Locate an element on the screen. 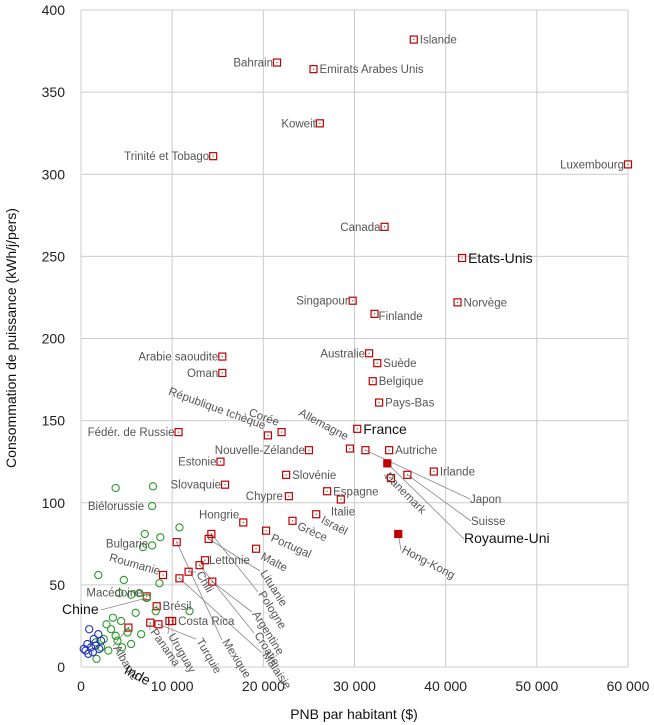 The width and height of the screenshot is (654, 725). x-axis-label: PNB par habitant ($) is located at coordinates (354, 714).